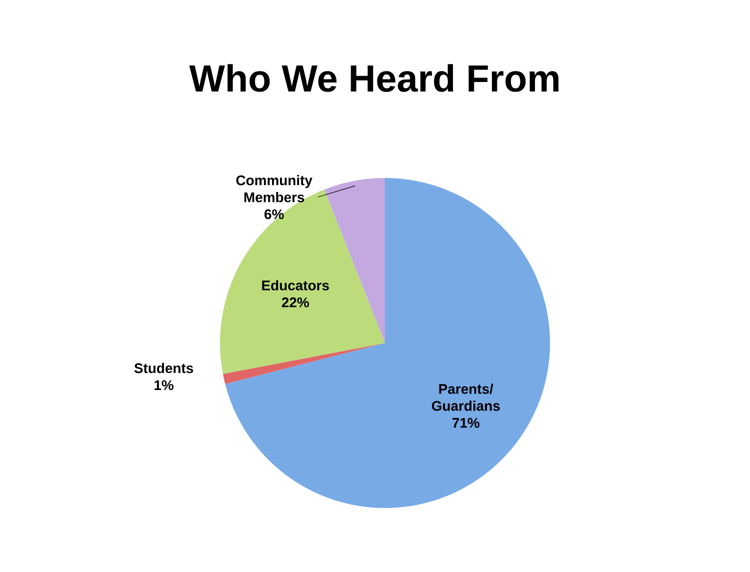 The image size is (750, 572). What do you see at coordinates (295, 302) in the screenshot?
I see `data-label: 22%` at bounding box center [295, 302].